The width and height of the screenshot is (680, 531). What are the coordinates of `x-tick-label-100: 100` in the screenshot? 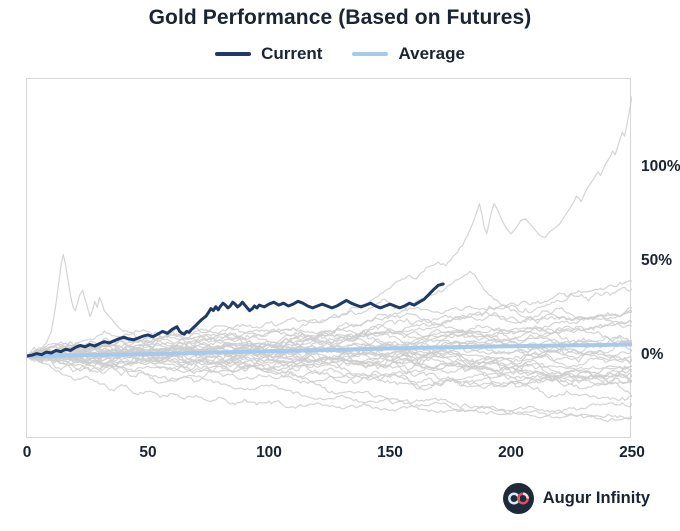 It's located at (269, 452).